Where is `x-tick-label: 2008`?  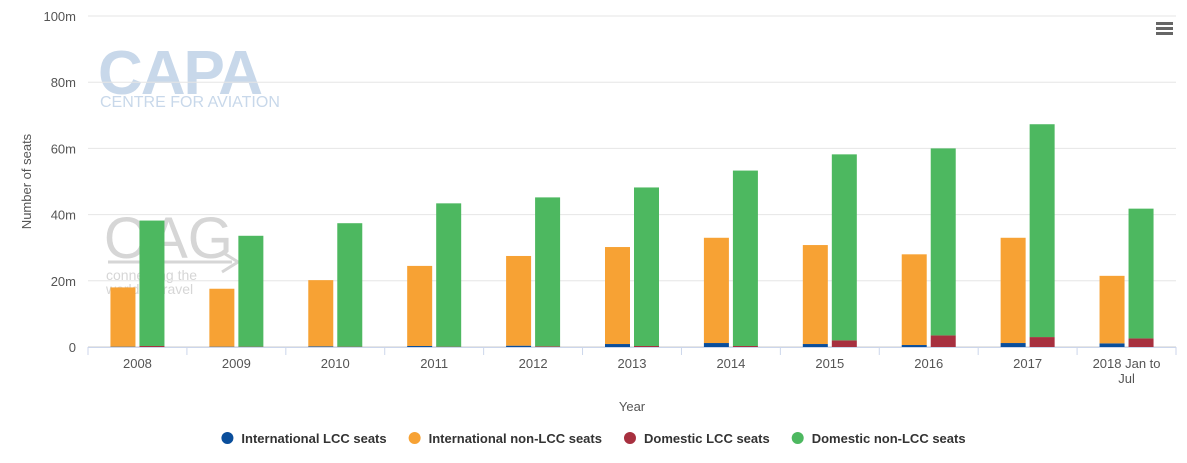
x-tick-label: 2008 is located at coordinates (137, 363).